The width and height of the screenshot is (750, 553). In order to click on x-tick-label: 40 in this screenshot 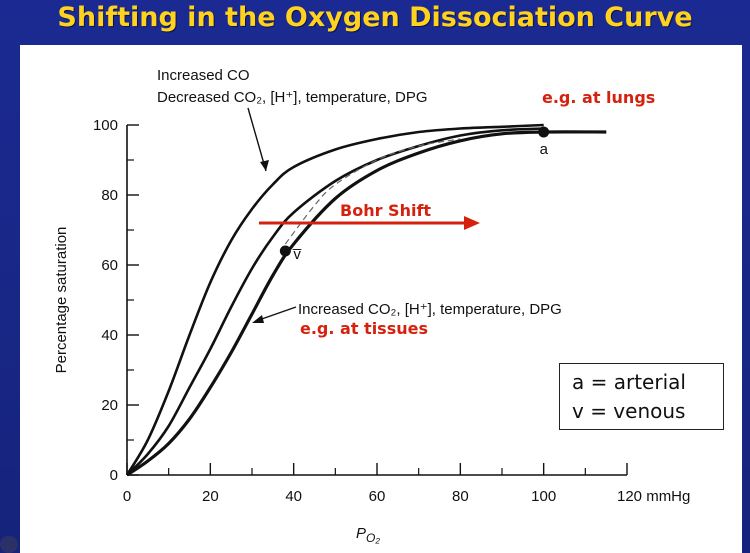, I will do `click(293, 496)`.